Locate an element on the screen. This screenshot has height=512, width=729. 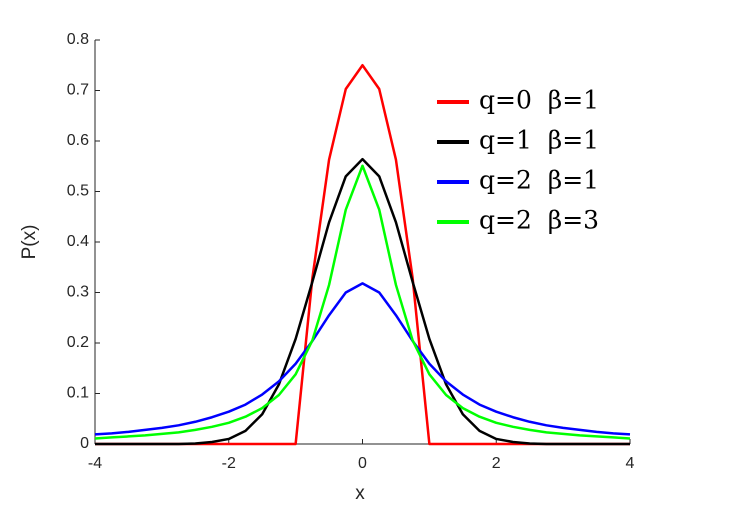
x-tick-label: -2 is located at coordinates (229, 463).